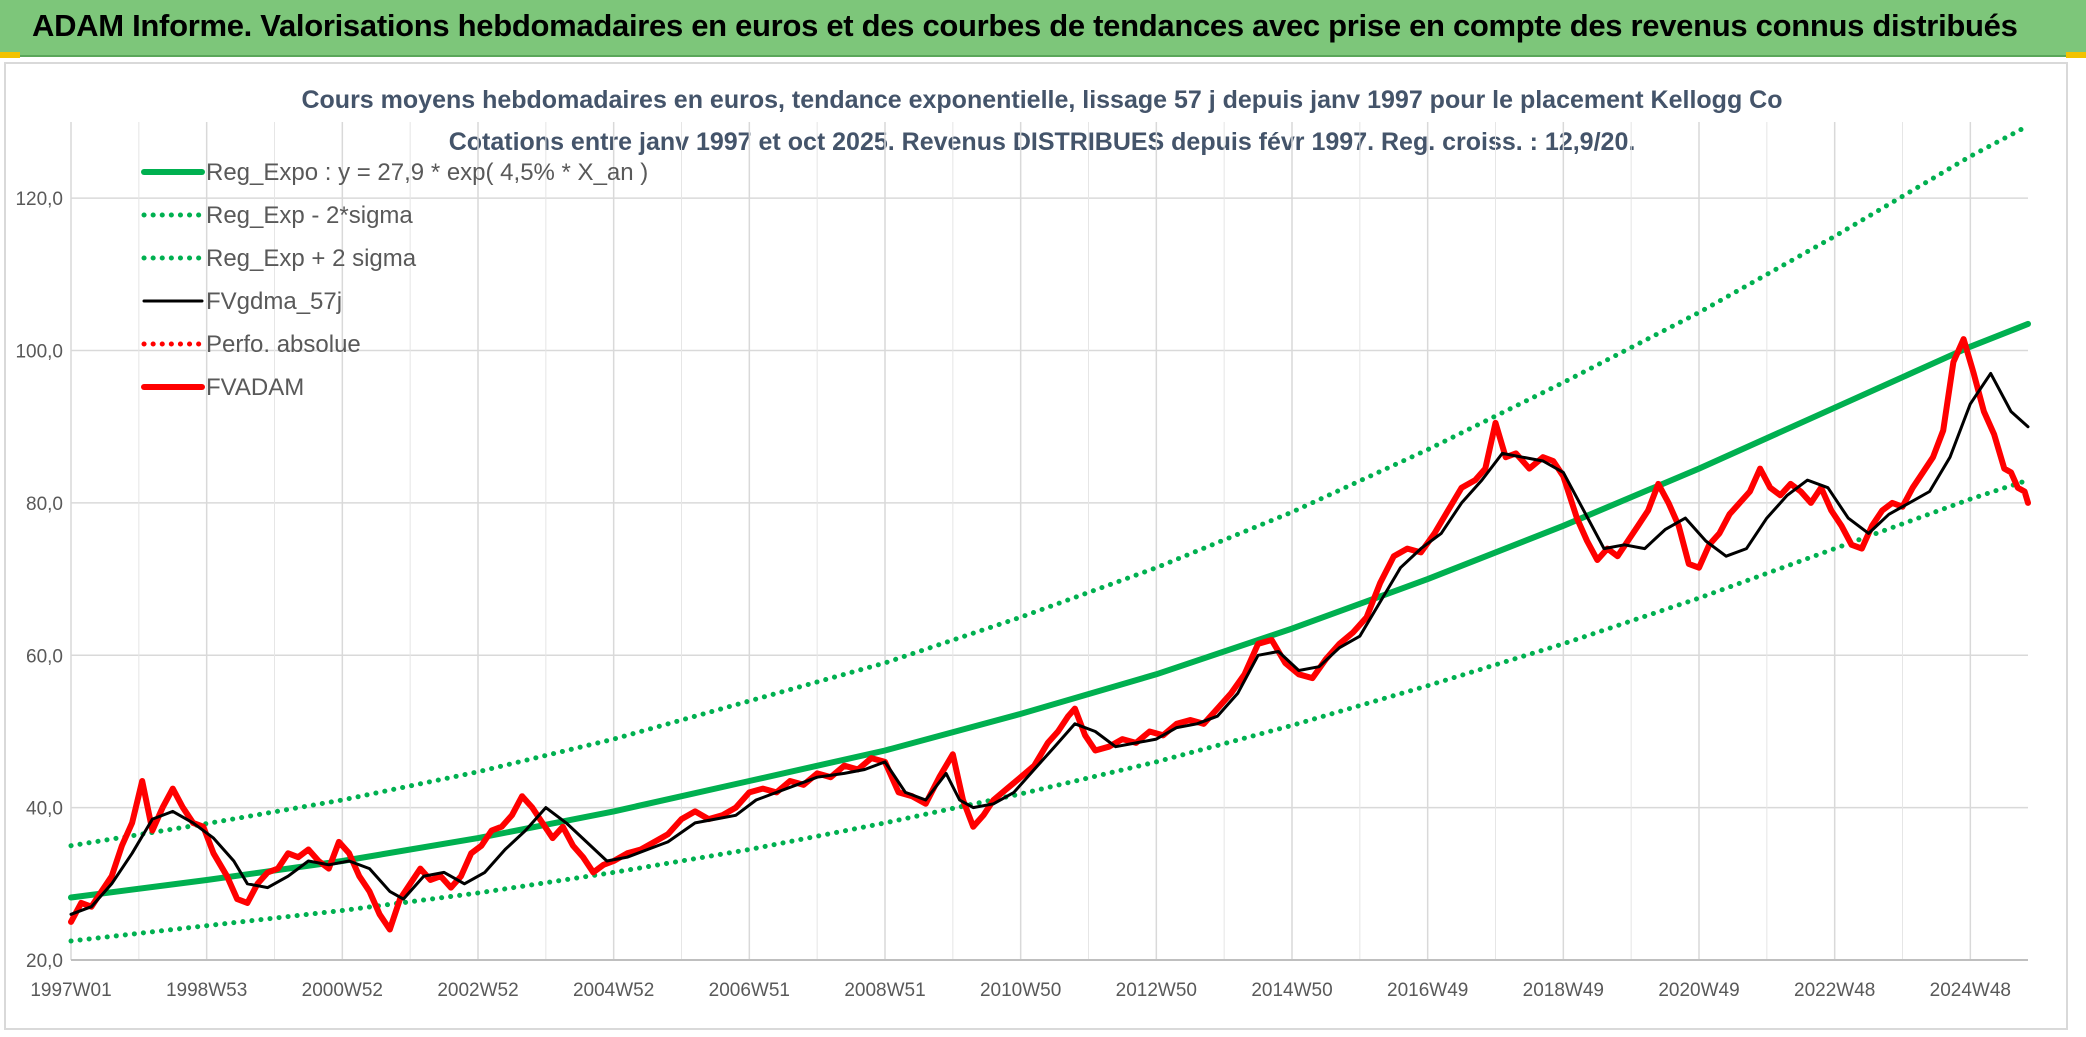 This screenshot has width=2086, height=1037. What do you see at coordinates (44, 809) in the screenshot?
I see `y-tick-label: 40,0` at bounding box center [44, 809].